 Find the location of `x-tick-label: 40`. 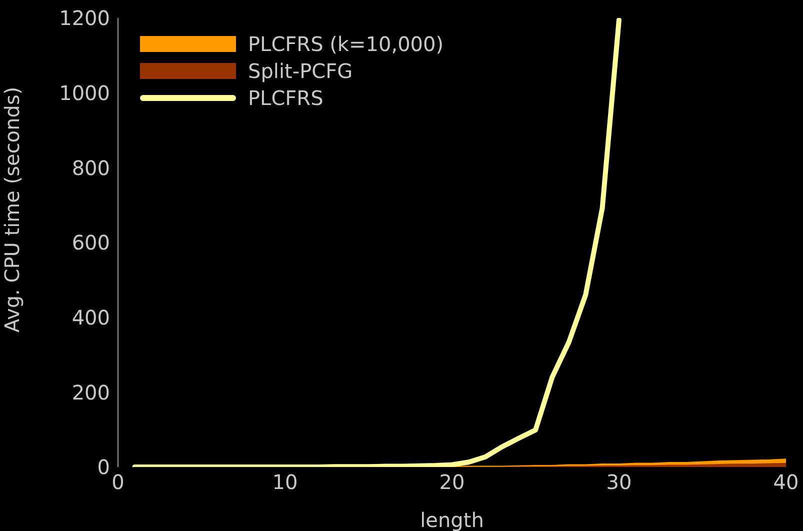

x-tick-label: 40 is located at coordinates (786, 482).